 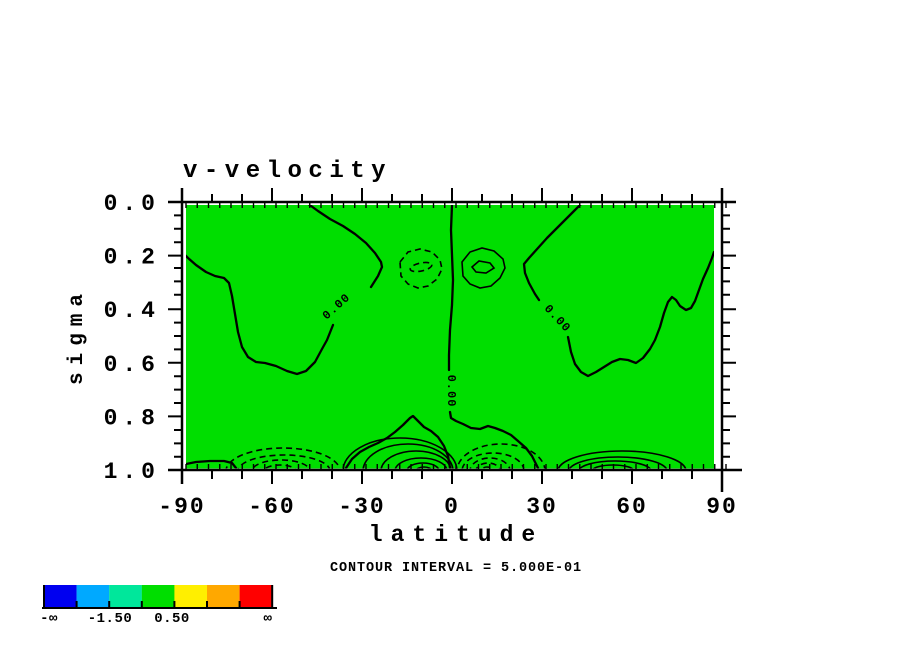 What do you see at coordinates (483, 268) in the screenshot?
I see `positive-cell-upper` at bounding box center [483, 268].